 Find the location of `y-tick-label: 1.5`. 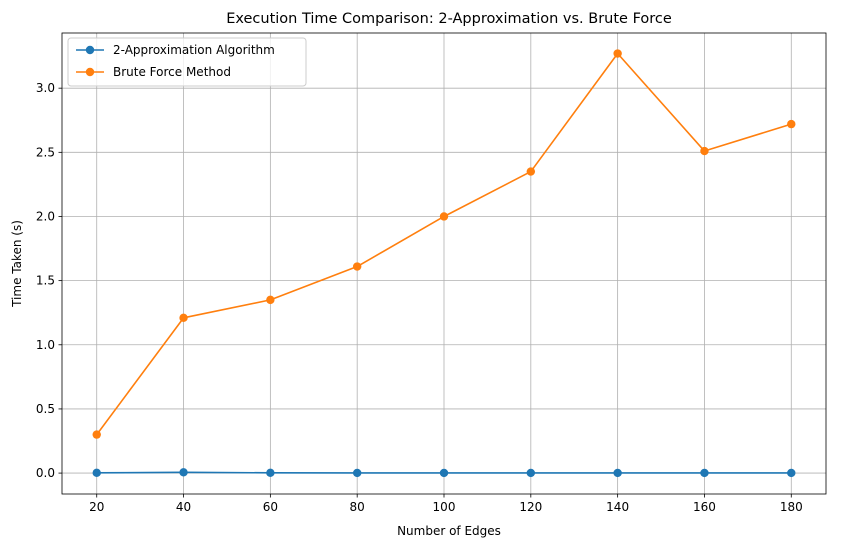

y-tick-label: 1.5 is located at coordinates (45, 281).